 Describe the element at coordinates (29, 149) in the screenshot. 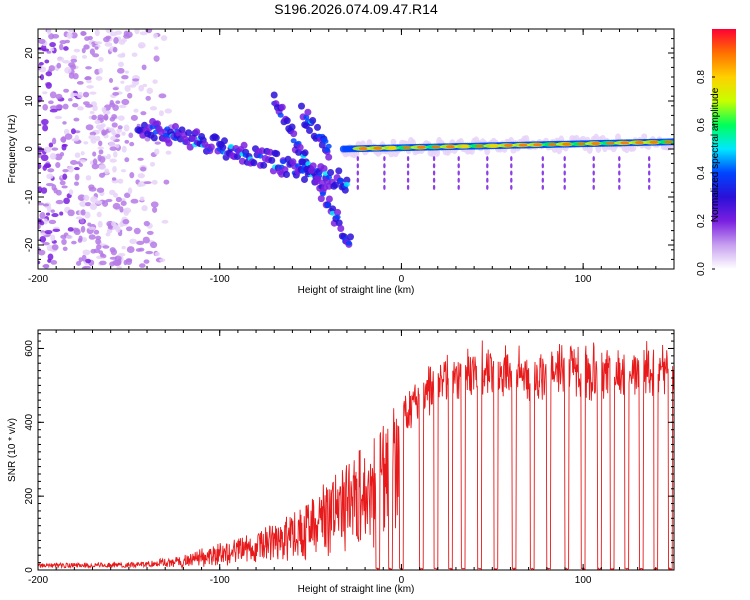

I see `y-tick-label: 0` at that location.